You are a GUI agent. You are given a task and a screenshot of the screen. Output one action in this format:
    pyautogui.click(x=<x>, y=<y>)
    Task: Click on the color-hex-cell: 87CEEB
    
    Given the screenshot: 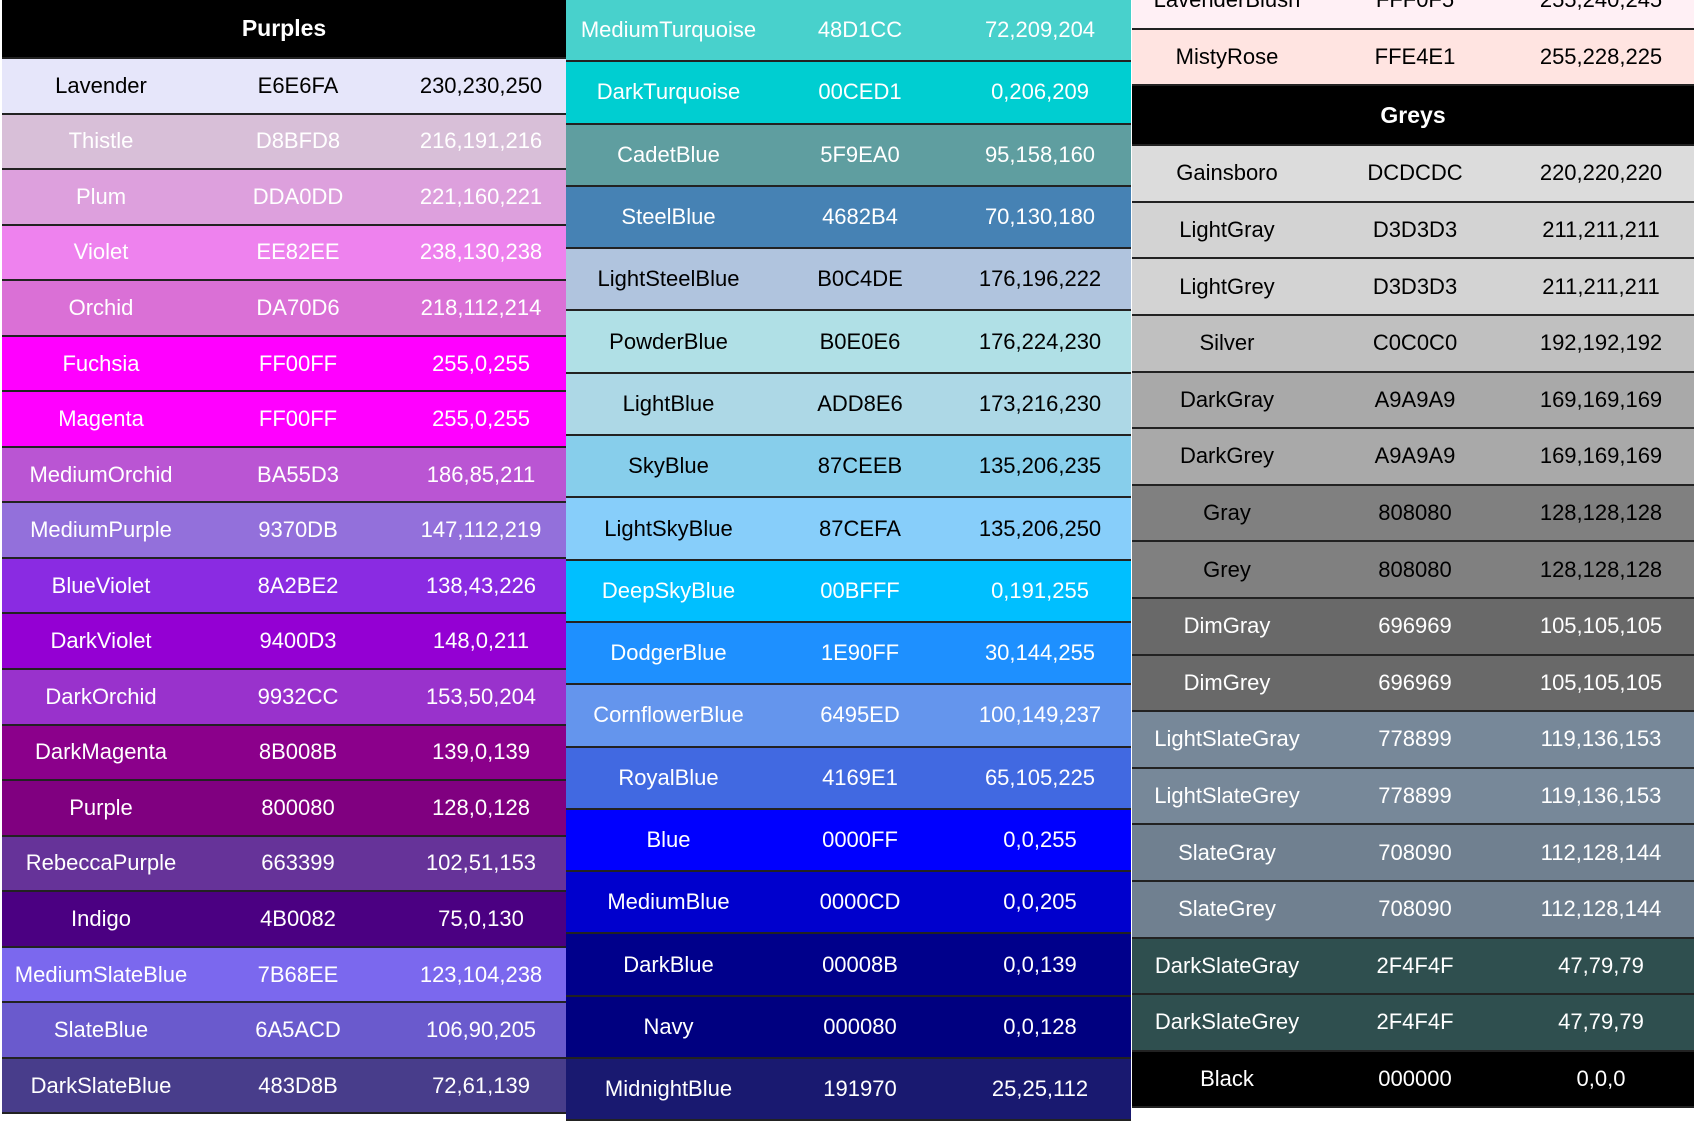 What is the action you would take?
    pyautogui.click(x=860, y=466)
    